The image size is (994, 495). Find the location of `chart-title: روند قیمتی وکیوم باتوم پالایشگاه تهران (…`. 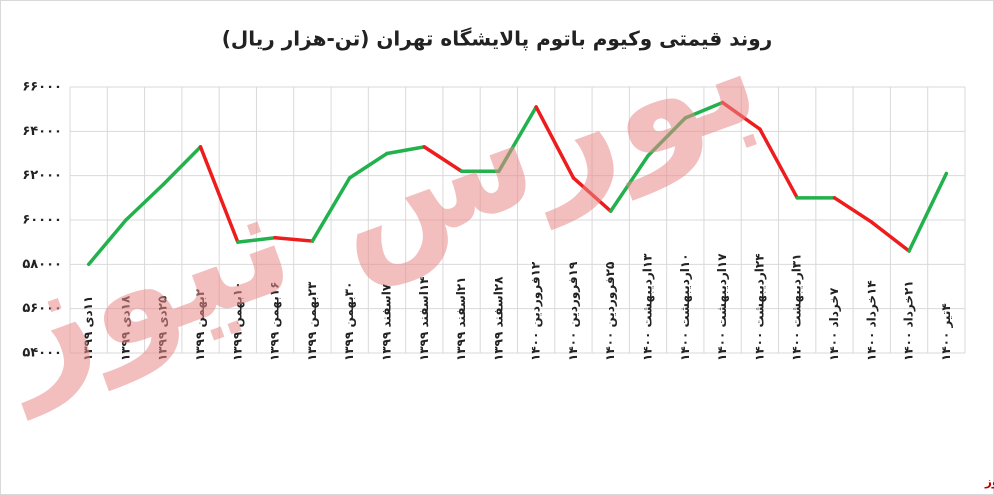

chart-title: روند قیمتی وکیوم باتوم پالایشگاه تهران (… is located at coordinates (497, 39).